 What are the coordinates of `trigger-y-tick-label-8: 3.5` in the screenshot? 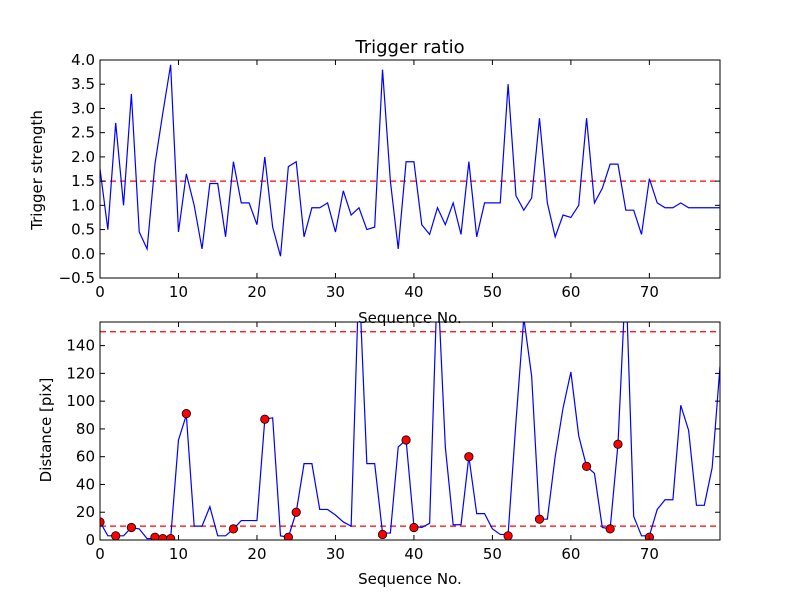 It's located at (83, 84).